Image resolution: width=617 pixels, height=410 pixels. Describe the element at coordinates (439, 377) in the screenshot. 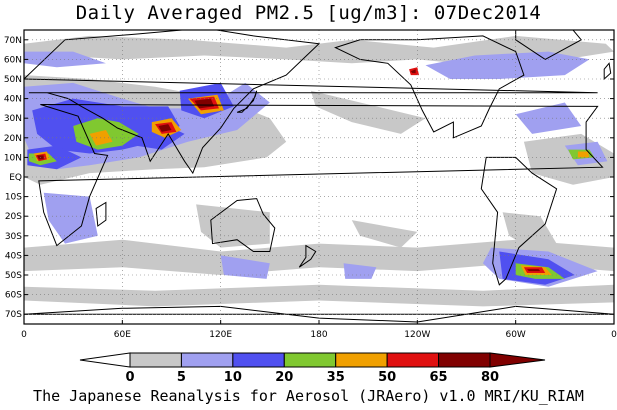

I see `colorbar-level-65: 65` at that location.